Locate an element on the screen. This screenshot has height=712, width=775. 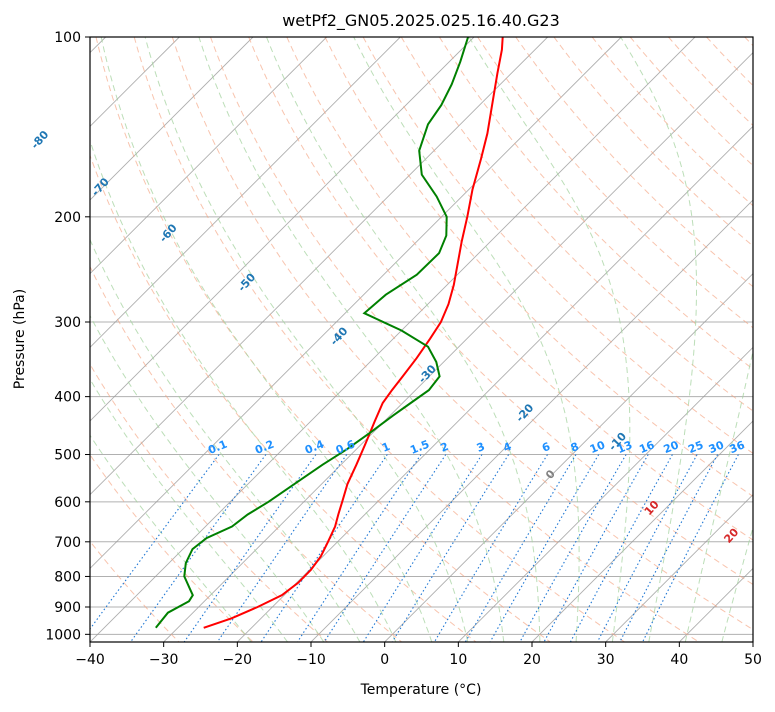
moist-adiabat-label: 20 is located at coordinates (731, 535).